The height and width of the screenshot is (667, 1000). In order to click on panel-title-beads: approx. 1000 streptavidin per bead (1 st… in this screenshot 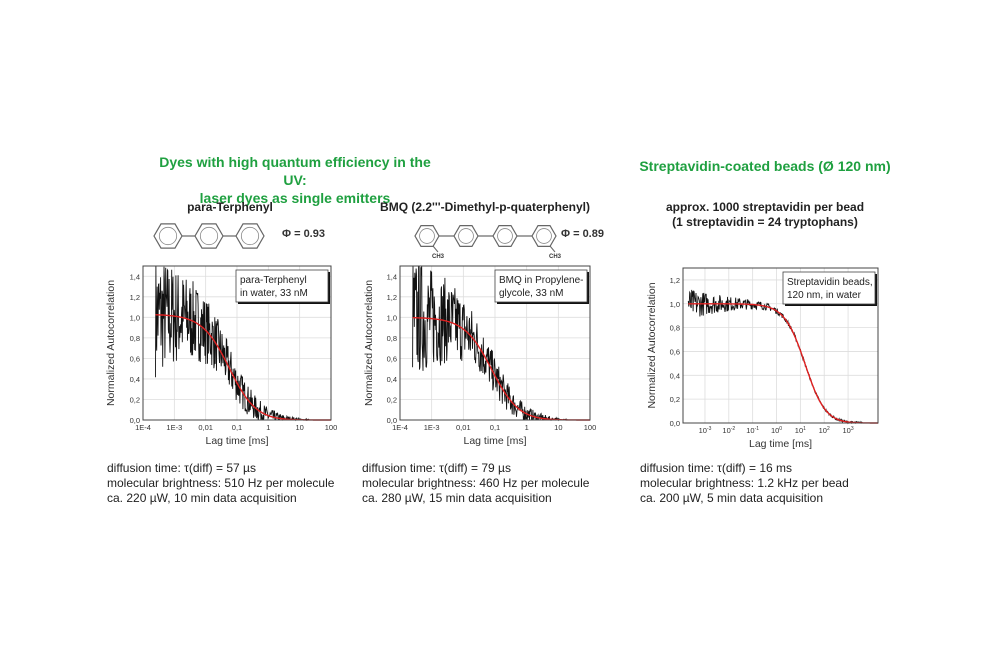, I will do `click(765, 215)`.